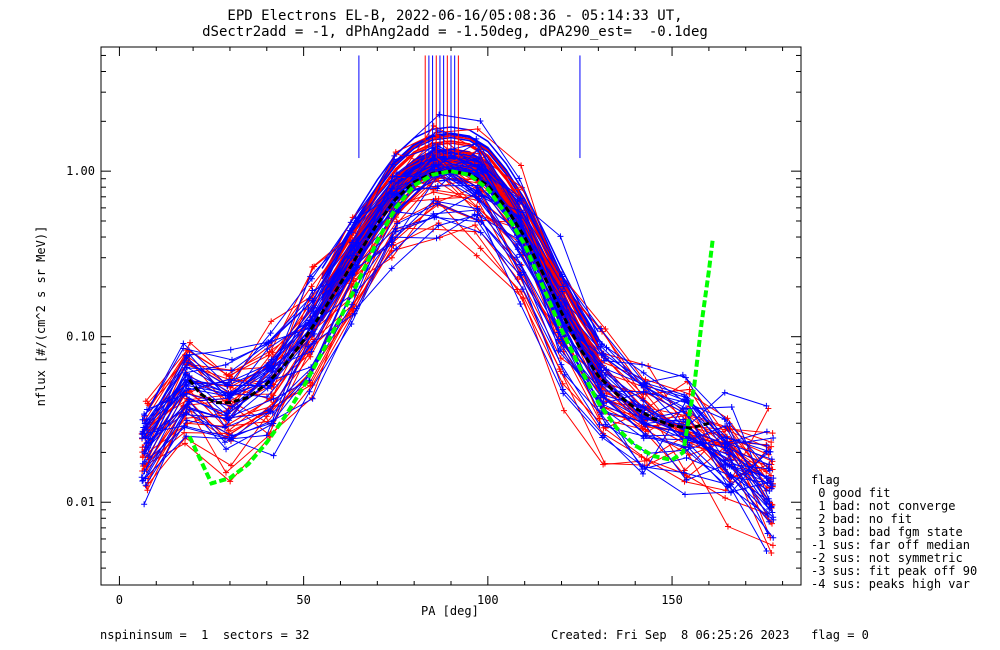 This screenshot has width=1000, height=650. Describe the element at coordinates (672, 600) in the screenshot. I see `x-tick-label: 150` at that location.